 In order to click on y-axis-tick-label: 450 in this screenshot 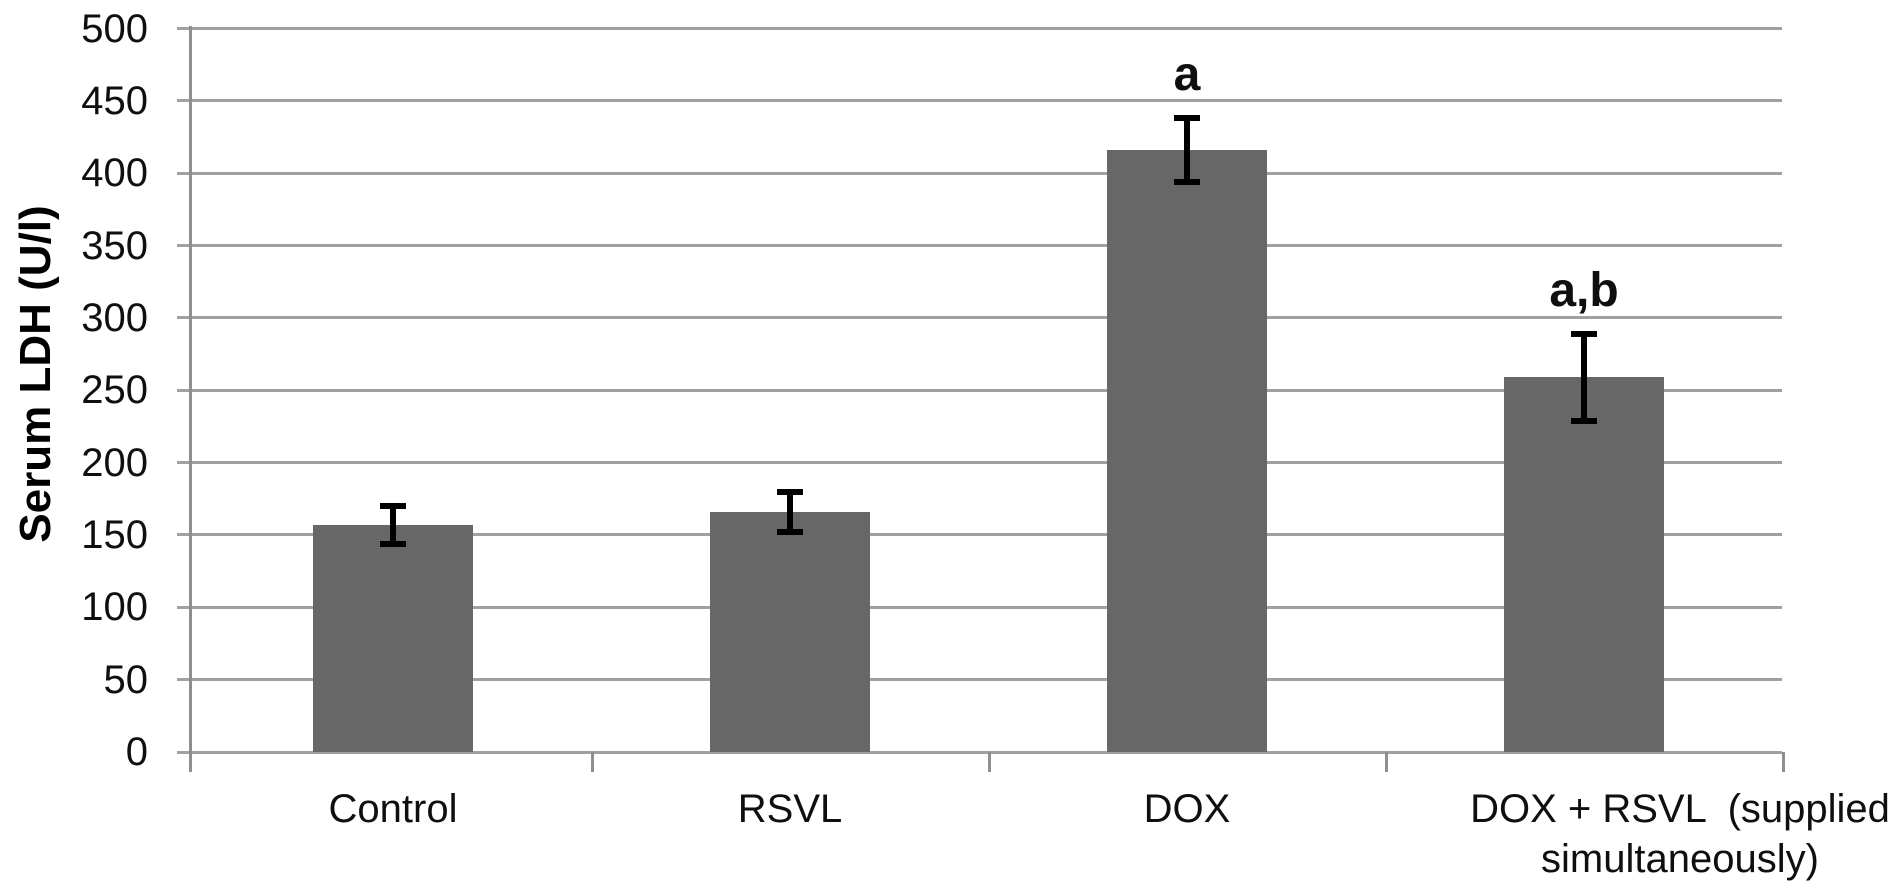, I will do `click(114, 100)`.